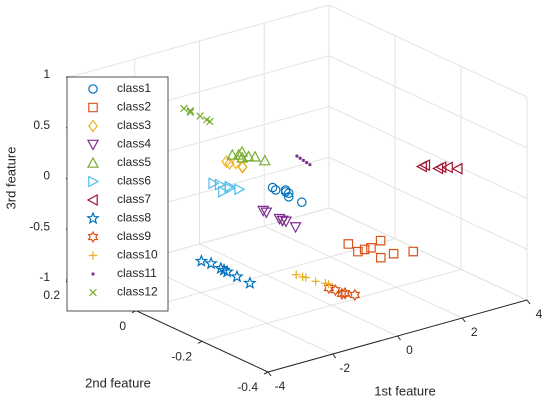 The width and height of the screenshot is (550, 402). Describe the element at coordinates (41, 125) in the screenshot. I see `z-tick-label: 0.5` at that location.